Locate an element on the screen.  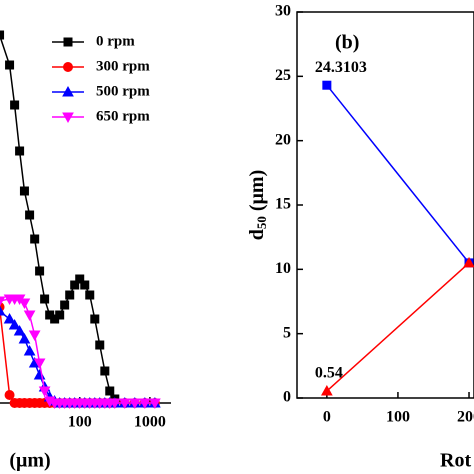
y-tick-label: 20 is located at coordinates (283, 139).